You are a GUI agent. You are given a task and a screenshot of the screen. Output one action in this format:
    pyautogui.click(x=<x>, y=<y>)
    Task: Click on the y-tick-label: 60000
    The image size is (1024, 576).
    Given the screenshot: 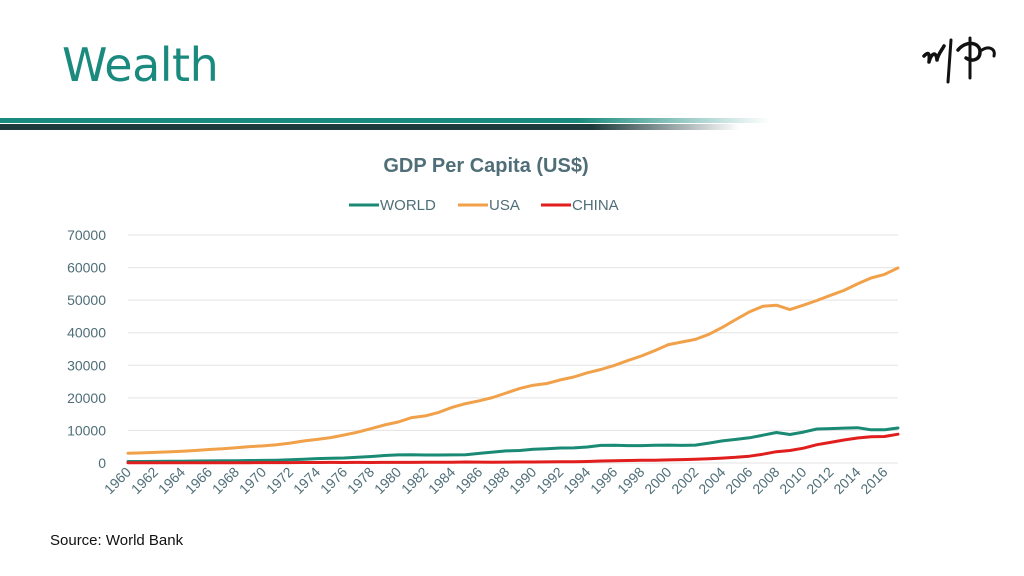 What is the action you would take?
    pyautogui.click(x=86, y=268)
    